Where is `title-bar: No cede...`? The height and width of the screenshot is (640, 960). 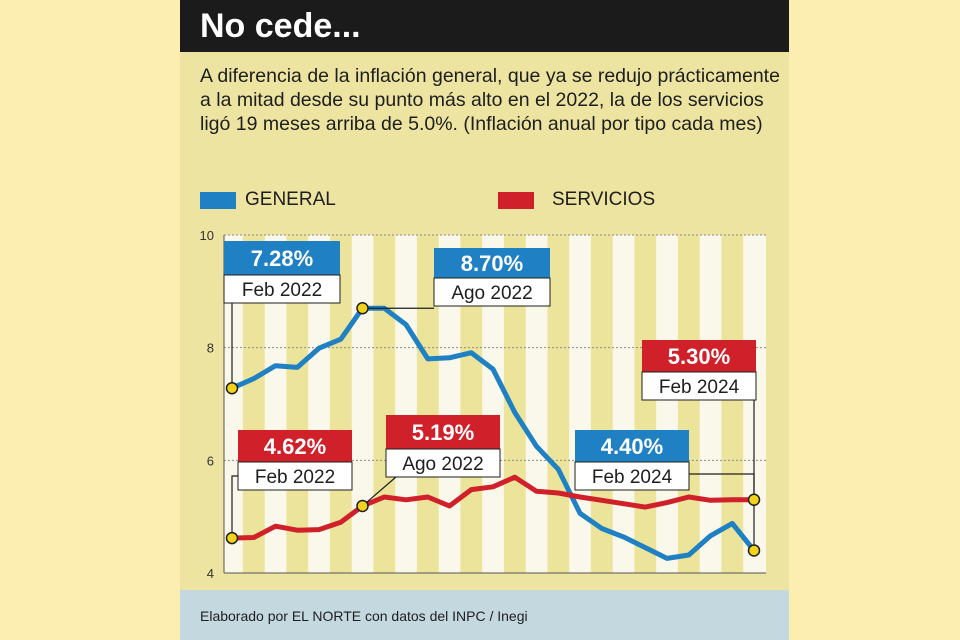
title-bar: No cede... is located at coordinates (484, 26).